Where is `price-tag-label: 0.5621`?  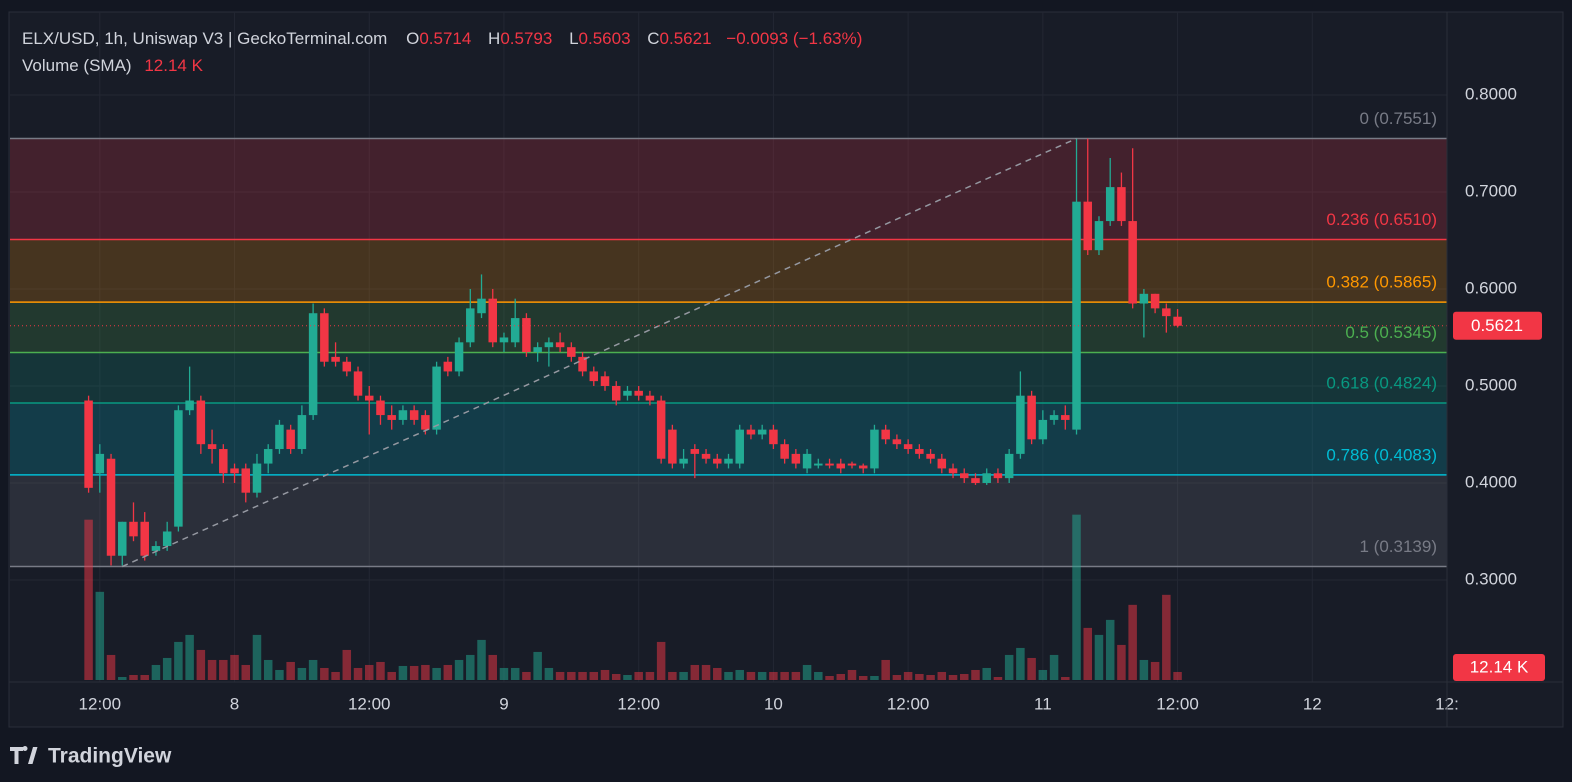 price-tag-label: 0.5621 is located at coordinates (1497, 325).